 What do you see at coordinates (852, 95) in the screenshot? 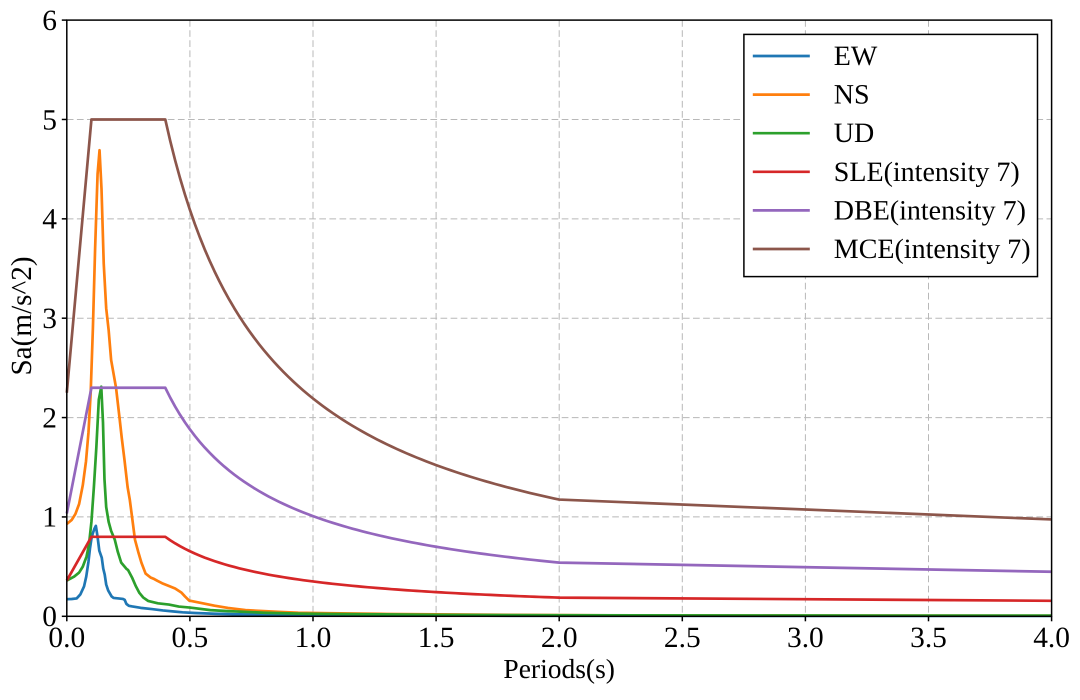
I see `svg-text: NS` at bounding box center [852, 95].